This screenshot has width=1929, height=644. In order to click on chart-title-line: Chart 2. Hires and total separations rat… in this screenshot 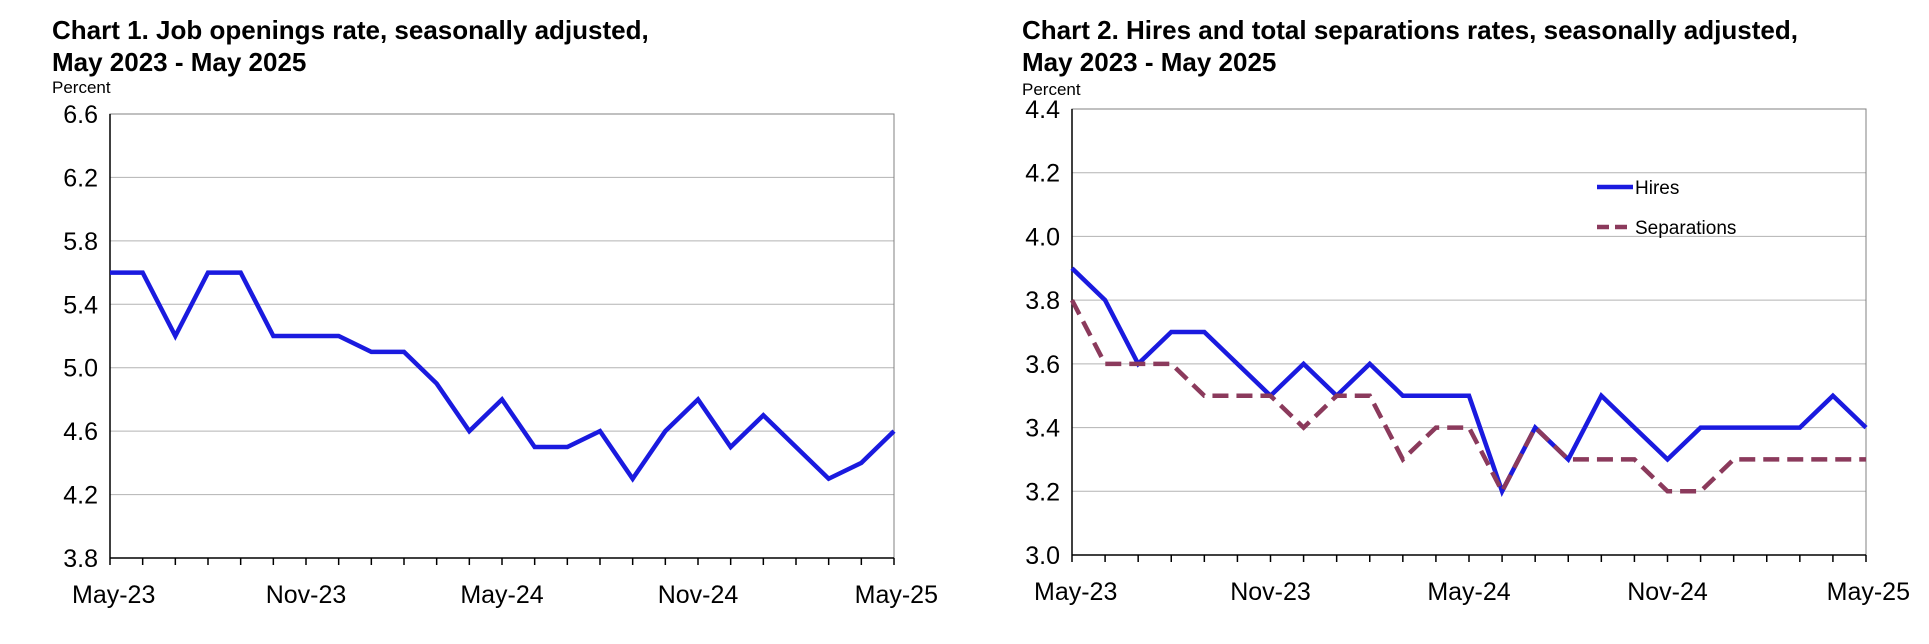, I will do `click(1410, 30)`.